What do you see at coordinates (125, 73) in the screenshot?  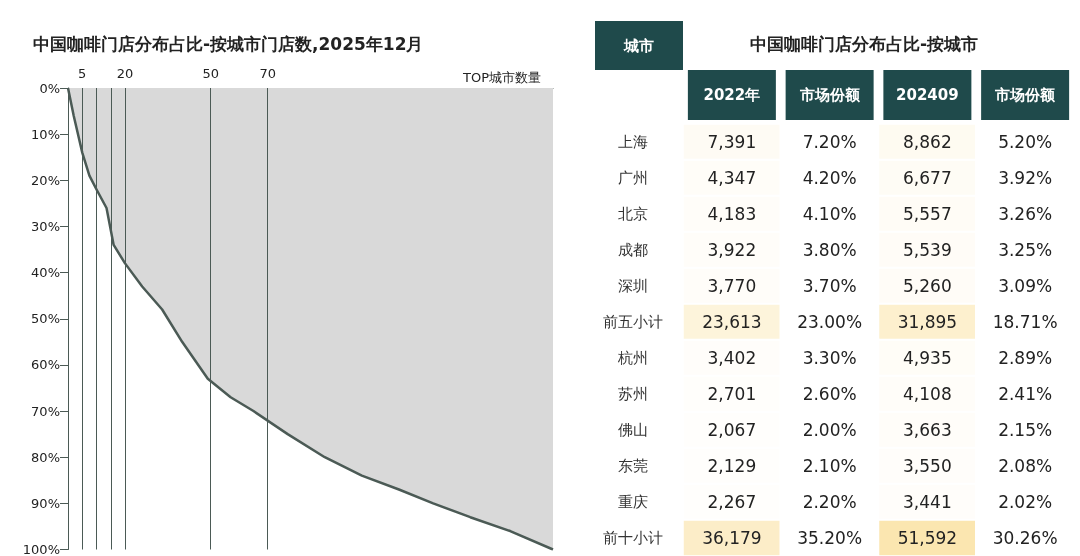 I see `x-tick-label: 20` at bounding box center [125, 73].